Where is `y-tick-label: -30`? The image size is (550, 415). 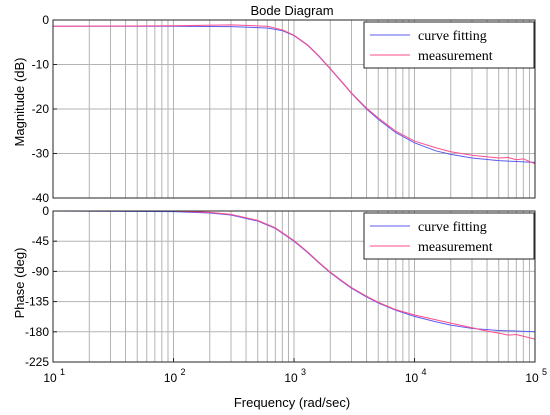
y-tick-label: -30 is located at coordinates (41, 154).